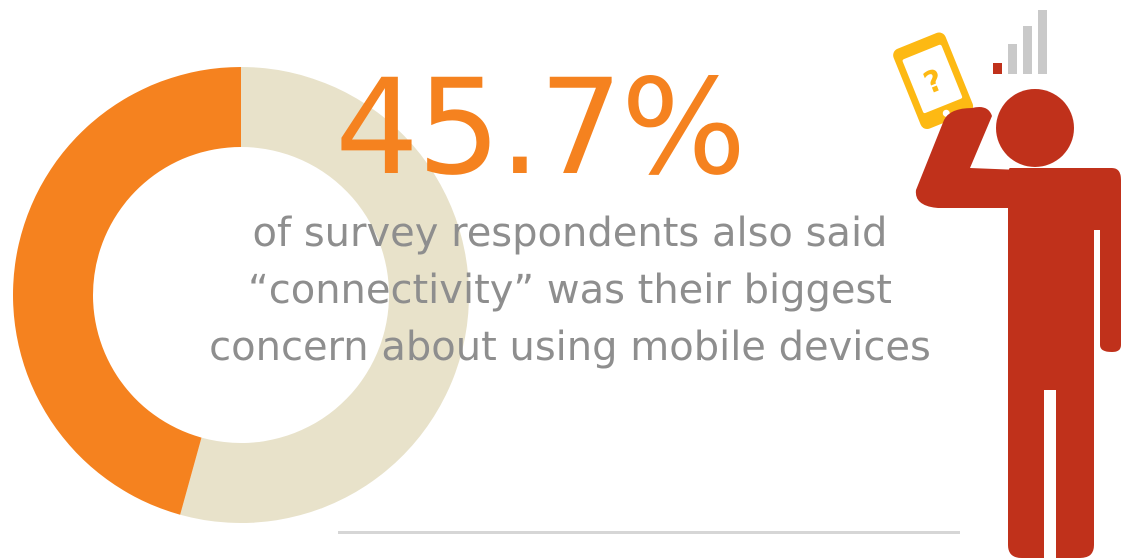 The image size is (1121, 558). I want to click on smartphone-question-icon: ?, so click(933, 81).